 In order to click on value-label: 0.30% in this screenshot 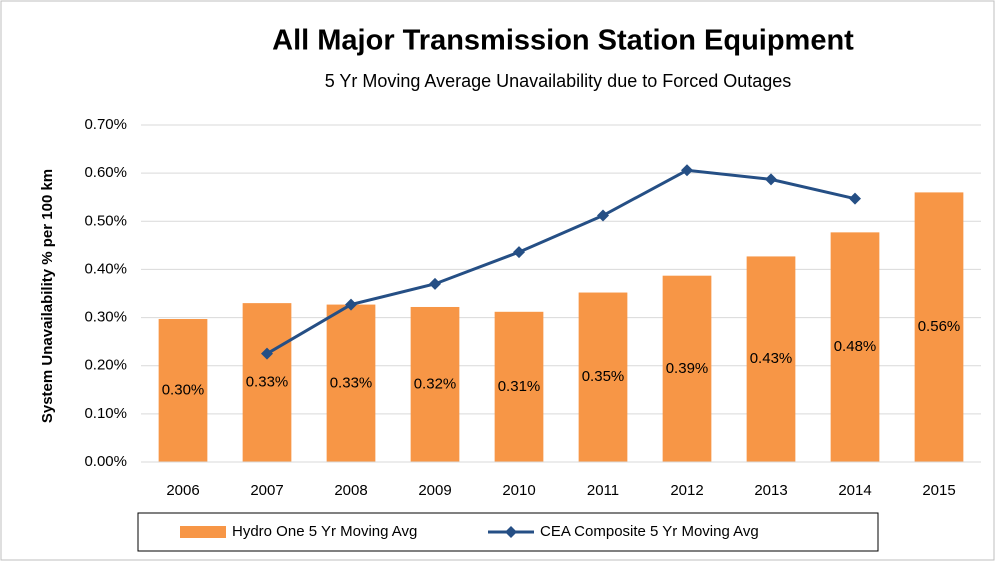, I will do `click(183, 389)`.